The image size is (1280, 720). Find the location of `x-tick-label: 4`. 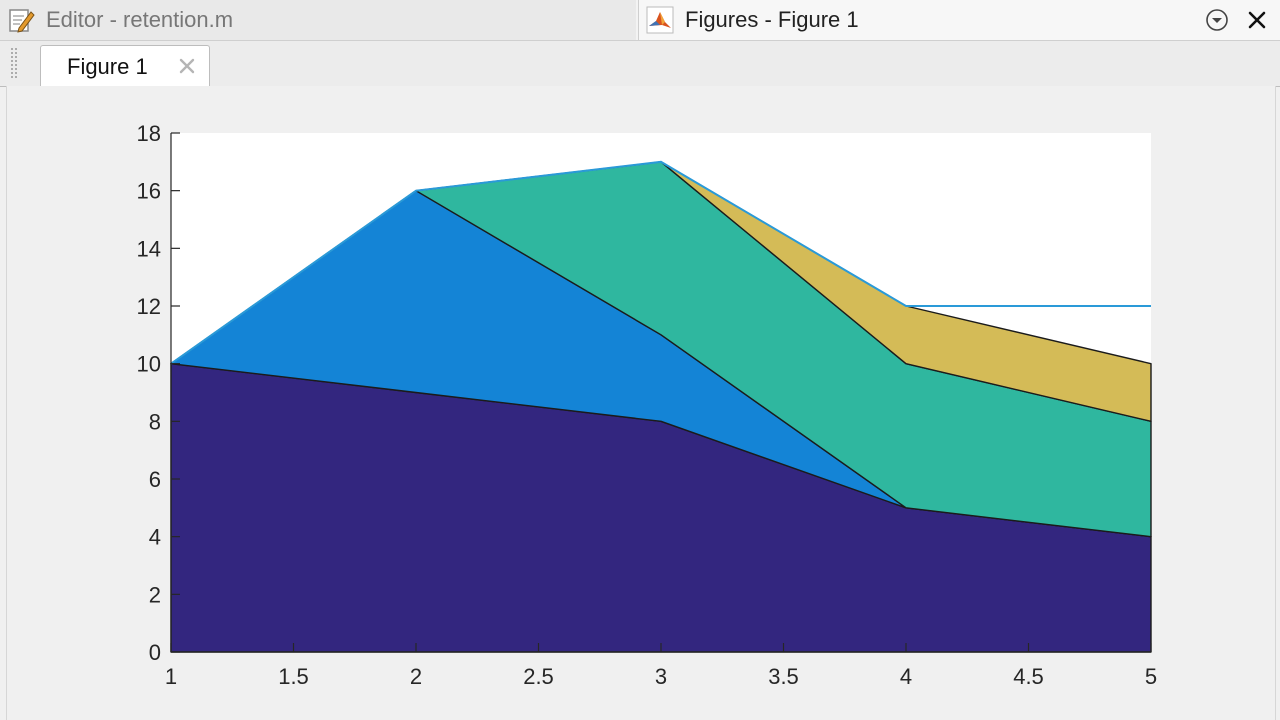

x-tick-label: 4 is located at coordinates (906, 676).